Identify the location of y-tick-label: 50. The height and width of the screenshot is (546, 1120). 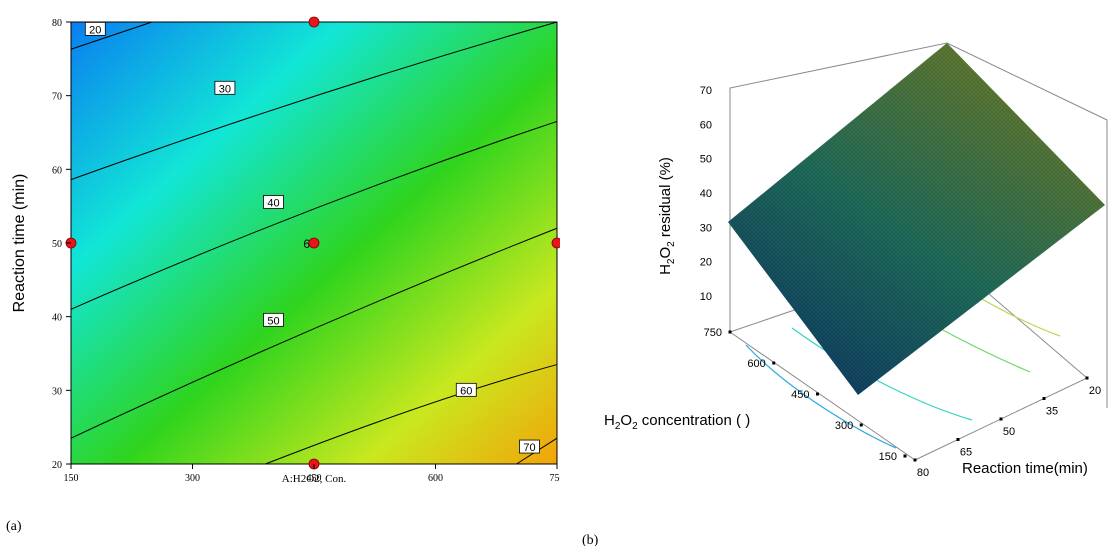
(57, 244).